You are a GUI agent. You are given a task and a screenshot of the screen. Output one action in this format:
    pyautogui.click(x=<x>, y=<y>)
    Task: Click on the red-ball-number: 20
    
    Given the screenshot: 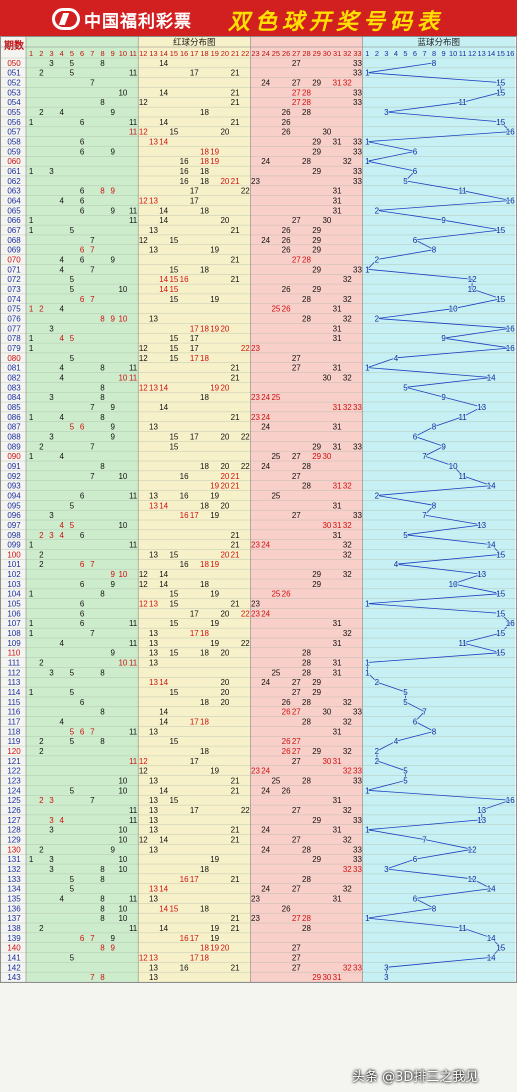 What is the action you would take?
    pyautogui.click(x=224, y=682)
    